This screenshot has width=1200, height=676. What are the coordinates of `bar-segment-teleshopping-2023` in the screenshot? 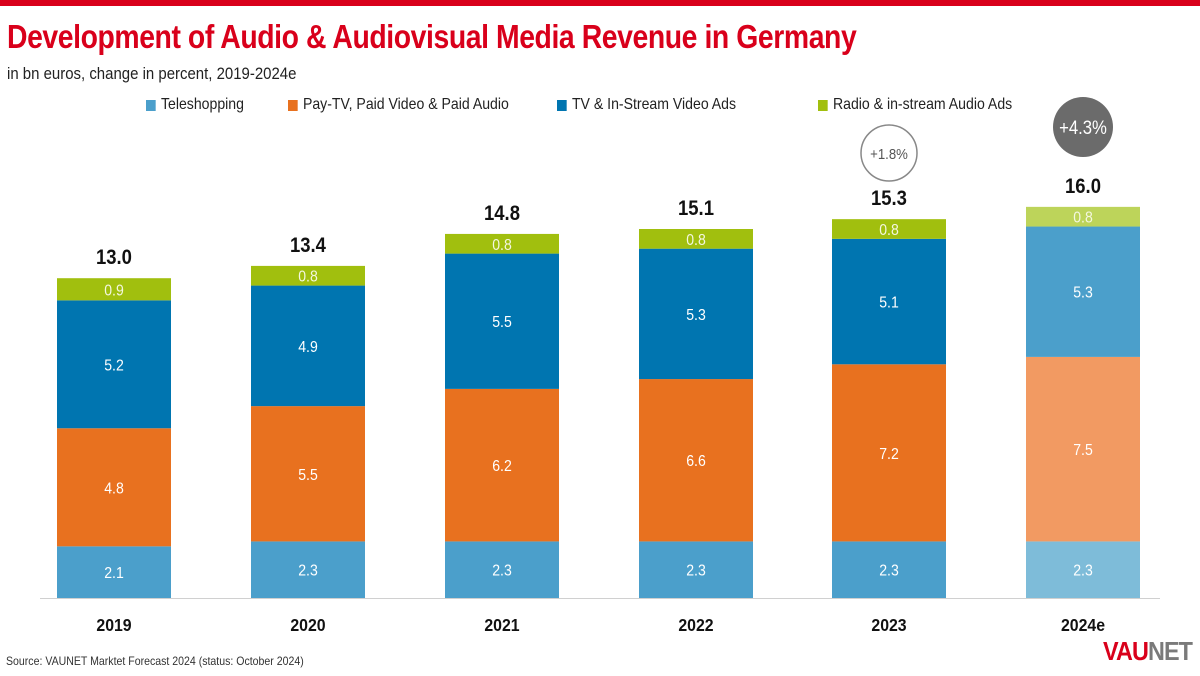 It's located at (889, 569).